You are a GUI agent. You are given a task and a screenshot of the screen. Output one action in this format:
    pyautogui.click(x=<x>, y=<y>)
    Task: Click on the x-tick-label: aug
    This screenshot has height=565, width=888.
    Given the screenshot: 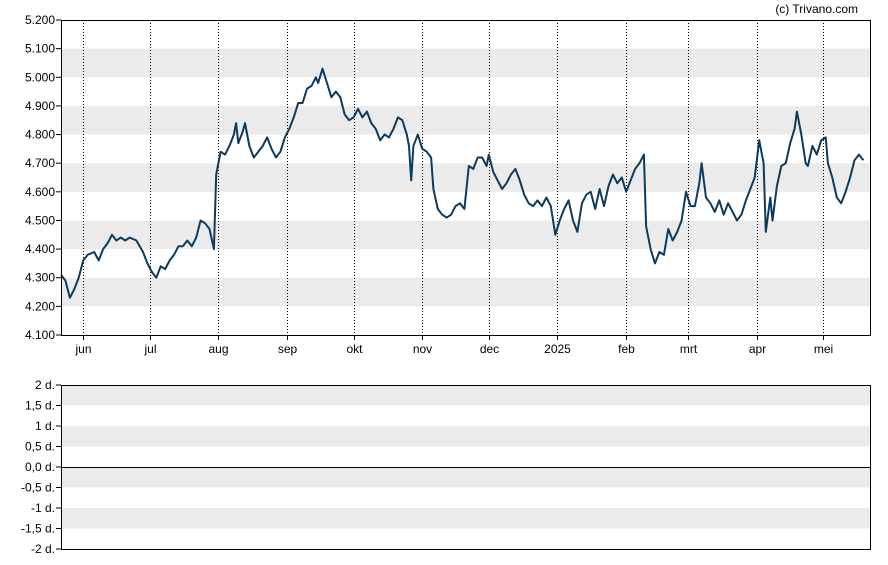 What is the action you would take?
    pyautogui.click(x=218, y=349)
    